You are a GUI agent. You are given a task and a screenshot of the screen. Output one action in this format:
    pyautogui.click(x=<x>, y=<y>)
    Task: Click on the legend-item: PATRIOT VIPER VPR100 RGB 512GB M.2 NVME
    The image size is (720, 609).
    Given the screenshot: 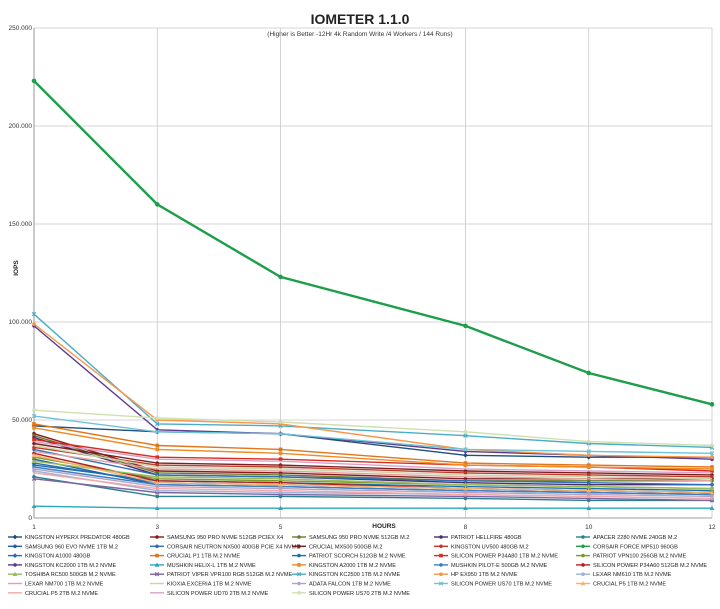 What is the action you would take?
    pyautogui.click(x=221, y=574)
    